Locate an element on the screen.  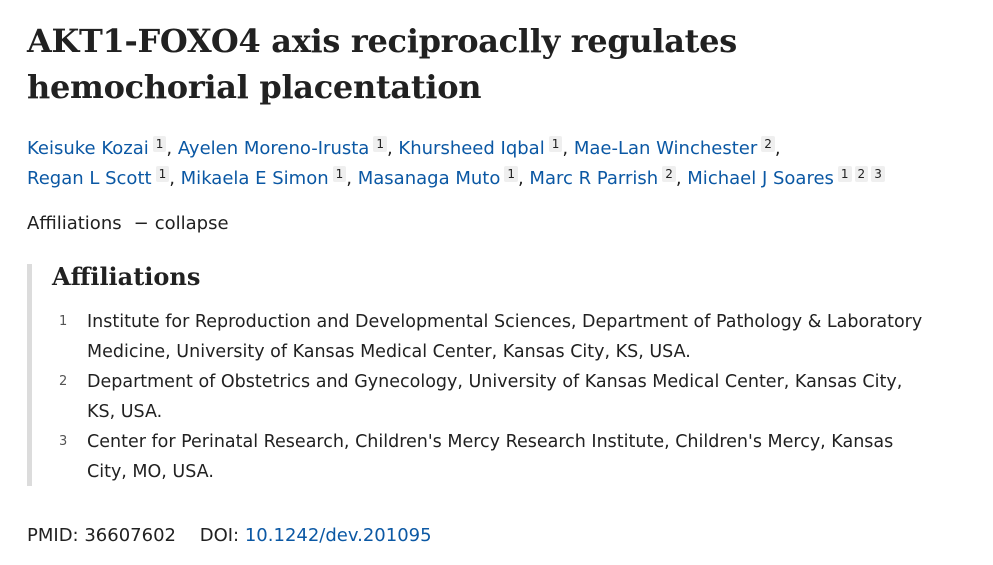
affiliations-toggle: Affiliations − collapse is located at coordinates (128, 224).